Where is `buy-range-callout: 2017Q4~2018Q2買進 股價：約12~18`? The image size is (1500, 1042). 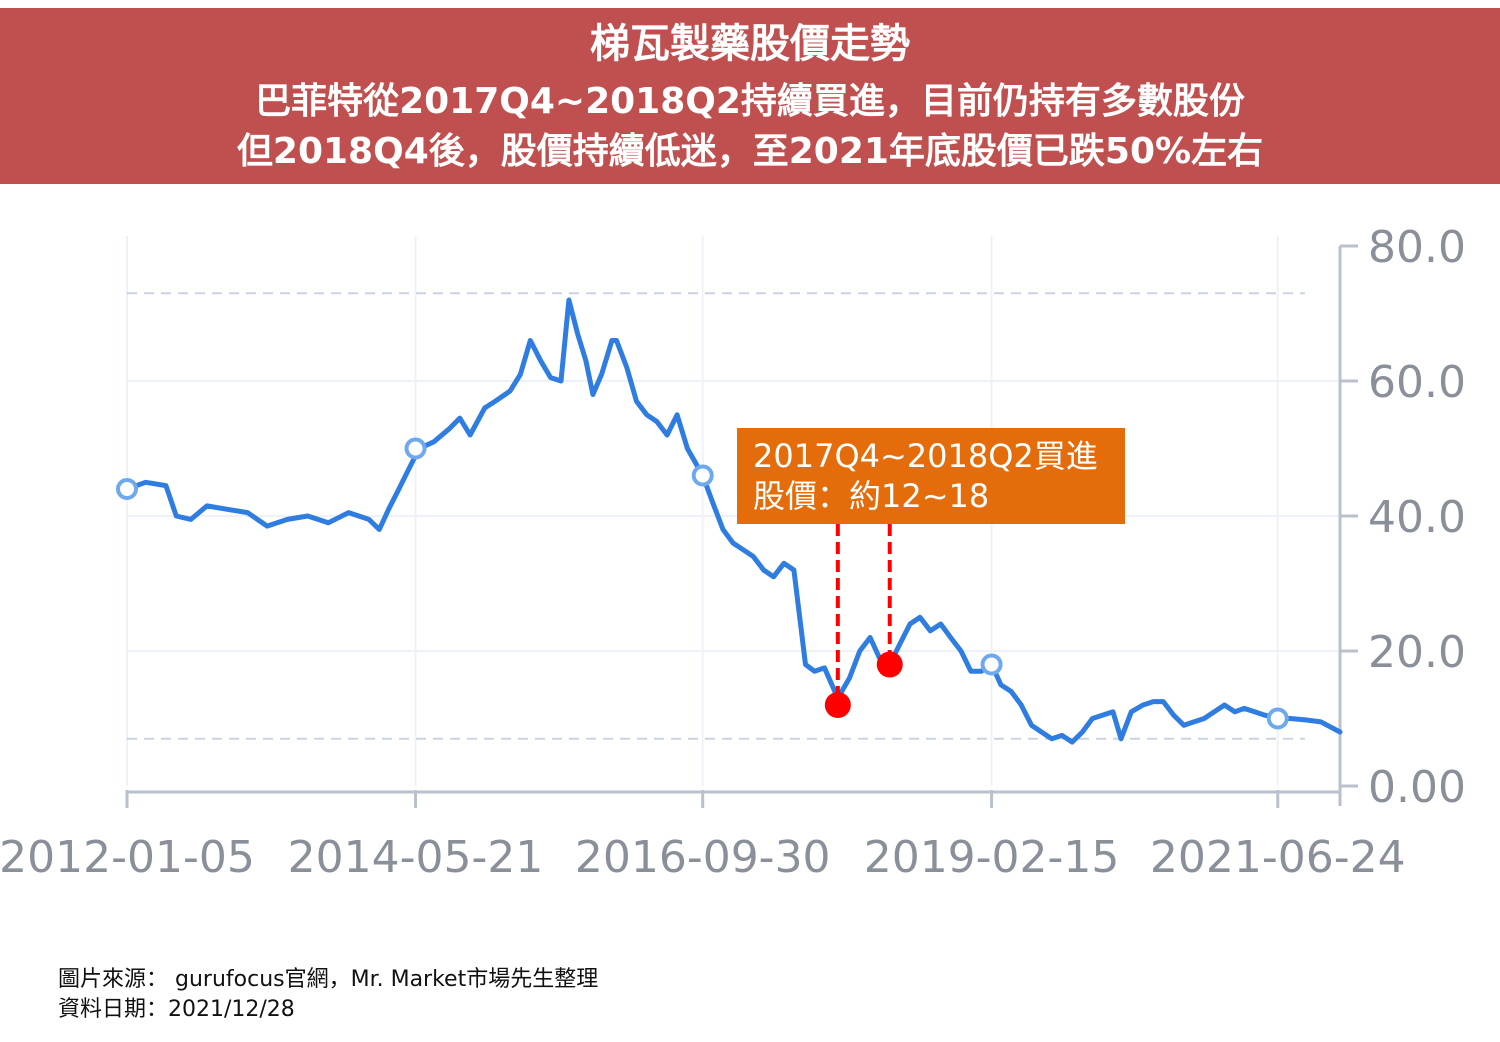 buy-range-callout: 2017Q4~2018Q2買進 股價：約12~18 is located at coordinates (931, 476).